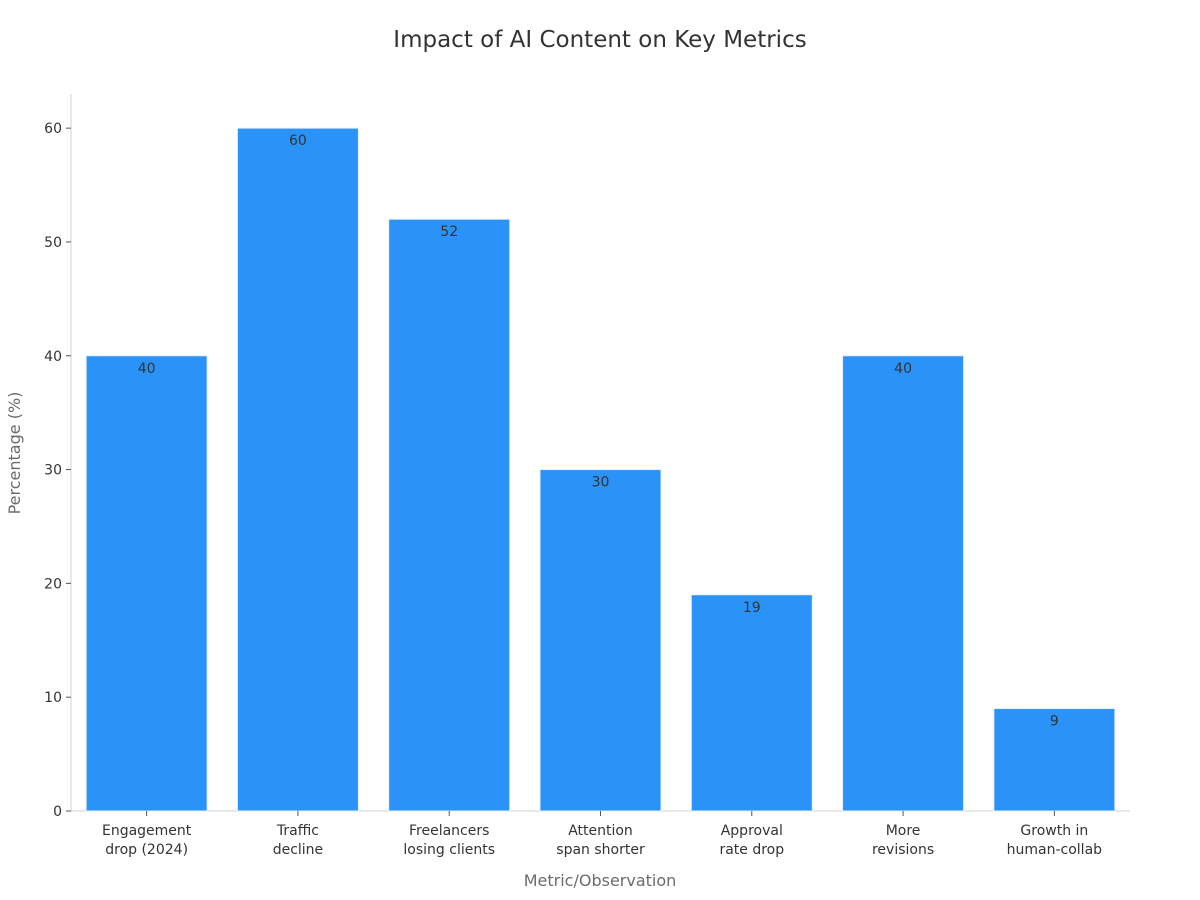 The image size is (1200, 900). I want to click on x-tick-label-line: human-collab, so click(1055, 850).